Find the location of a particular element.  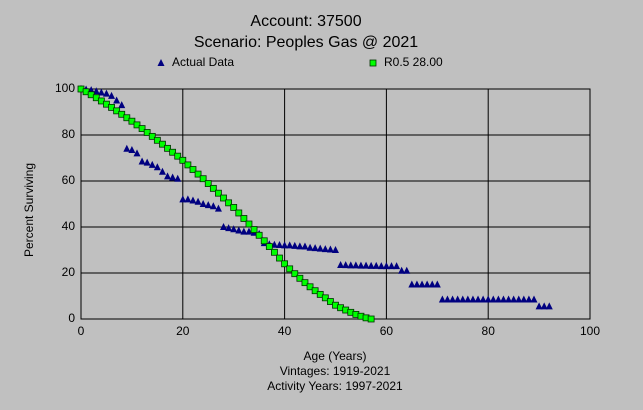

x-tick-label: 20 is located at coordinates (183, 331).